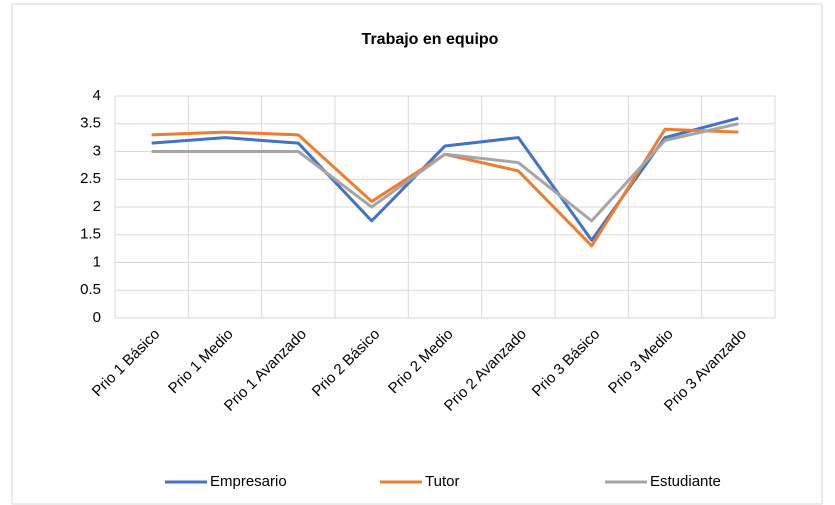 This screenshot has height=505, width=835. Describe the element at coordinates (90, 178) in the screenshot. I see `y-tick-label: 2.5` at that location.